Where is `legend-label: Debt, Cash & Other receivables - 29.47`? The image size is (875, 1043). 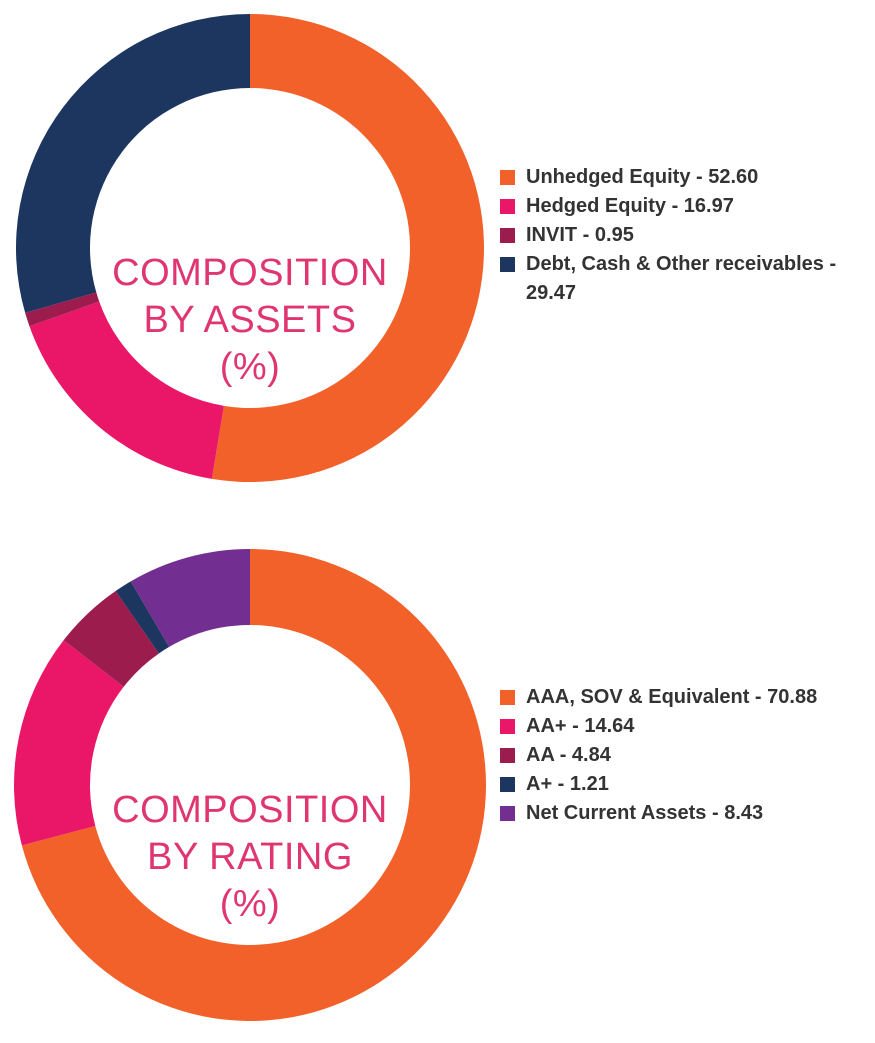 legend-label: Debt, Cash & Other receivables - 29.47 is located at coordinates (681, 278).